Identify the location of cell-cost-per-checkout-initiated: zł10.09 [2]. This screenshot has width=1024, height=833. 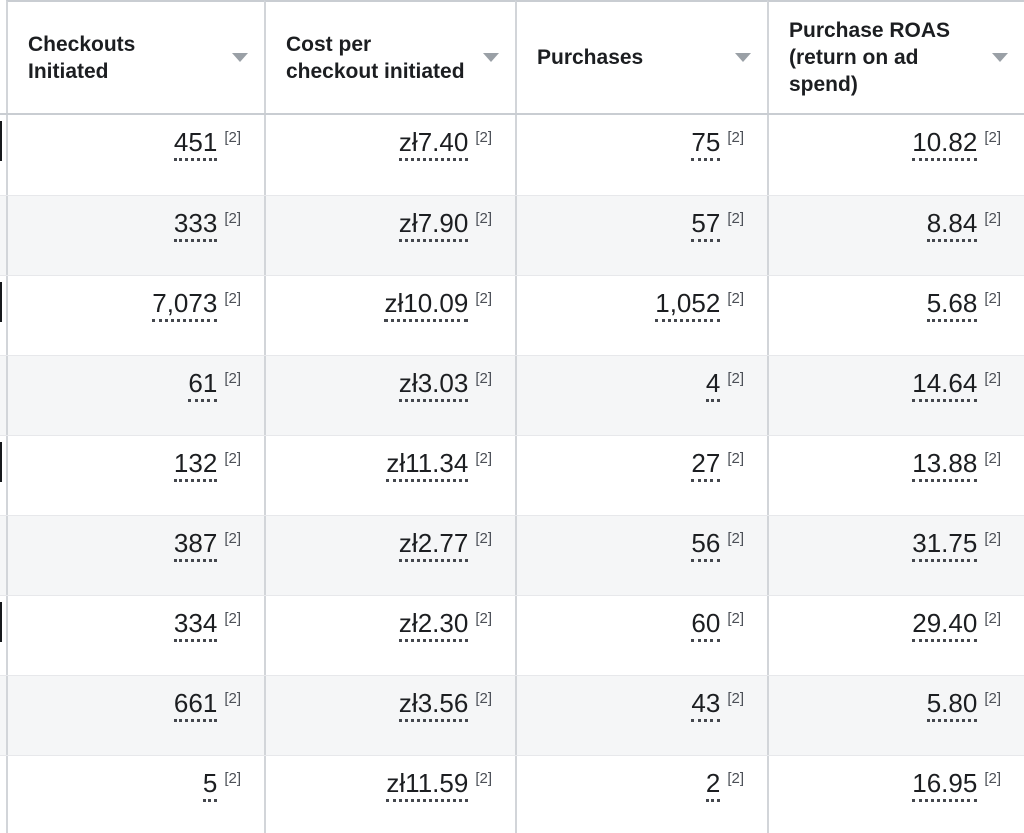
(389, 315).